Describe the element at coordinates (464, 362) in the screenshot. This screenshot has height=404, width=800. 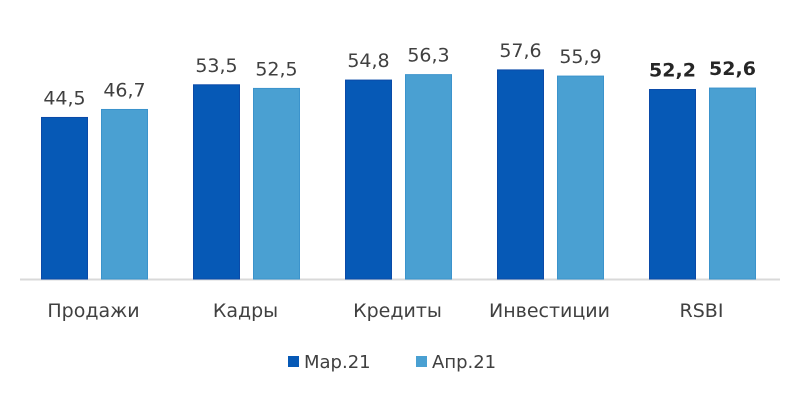
I see `legend-label: Апр.21` at that location.